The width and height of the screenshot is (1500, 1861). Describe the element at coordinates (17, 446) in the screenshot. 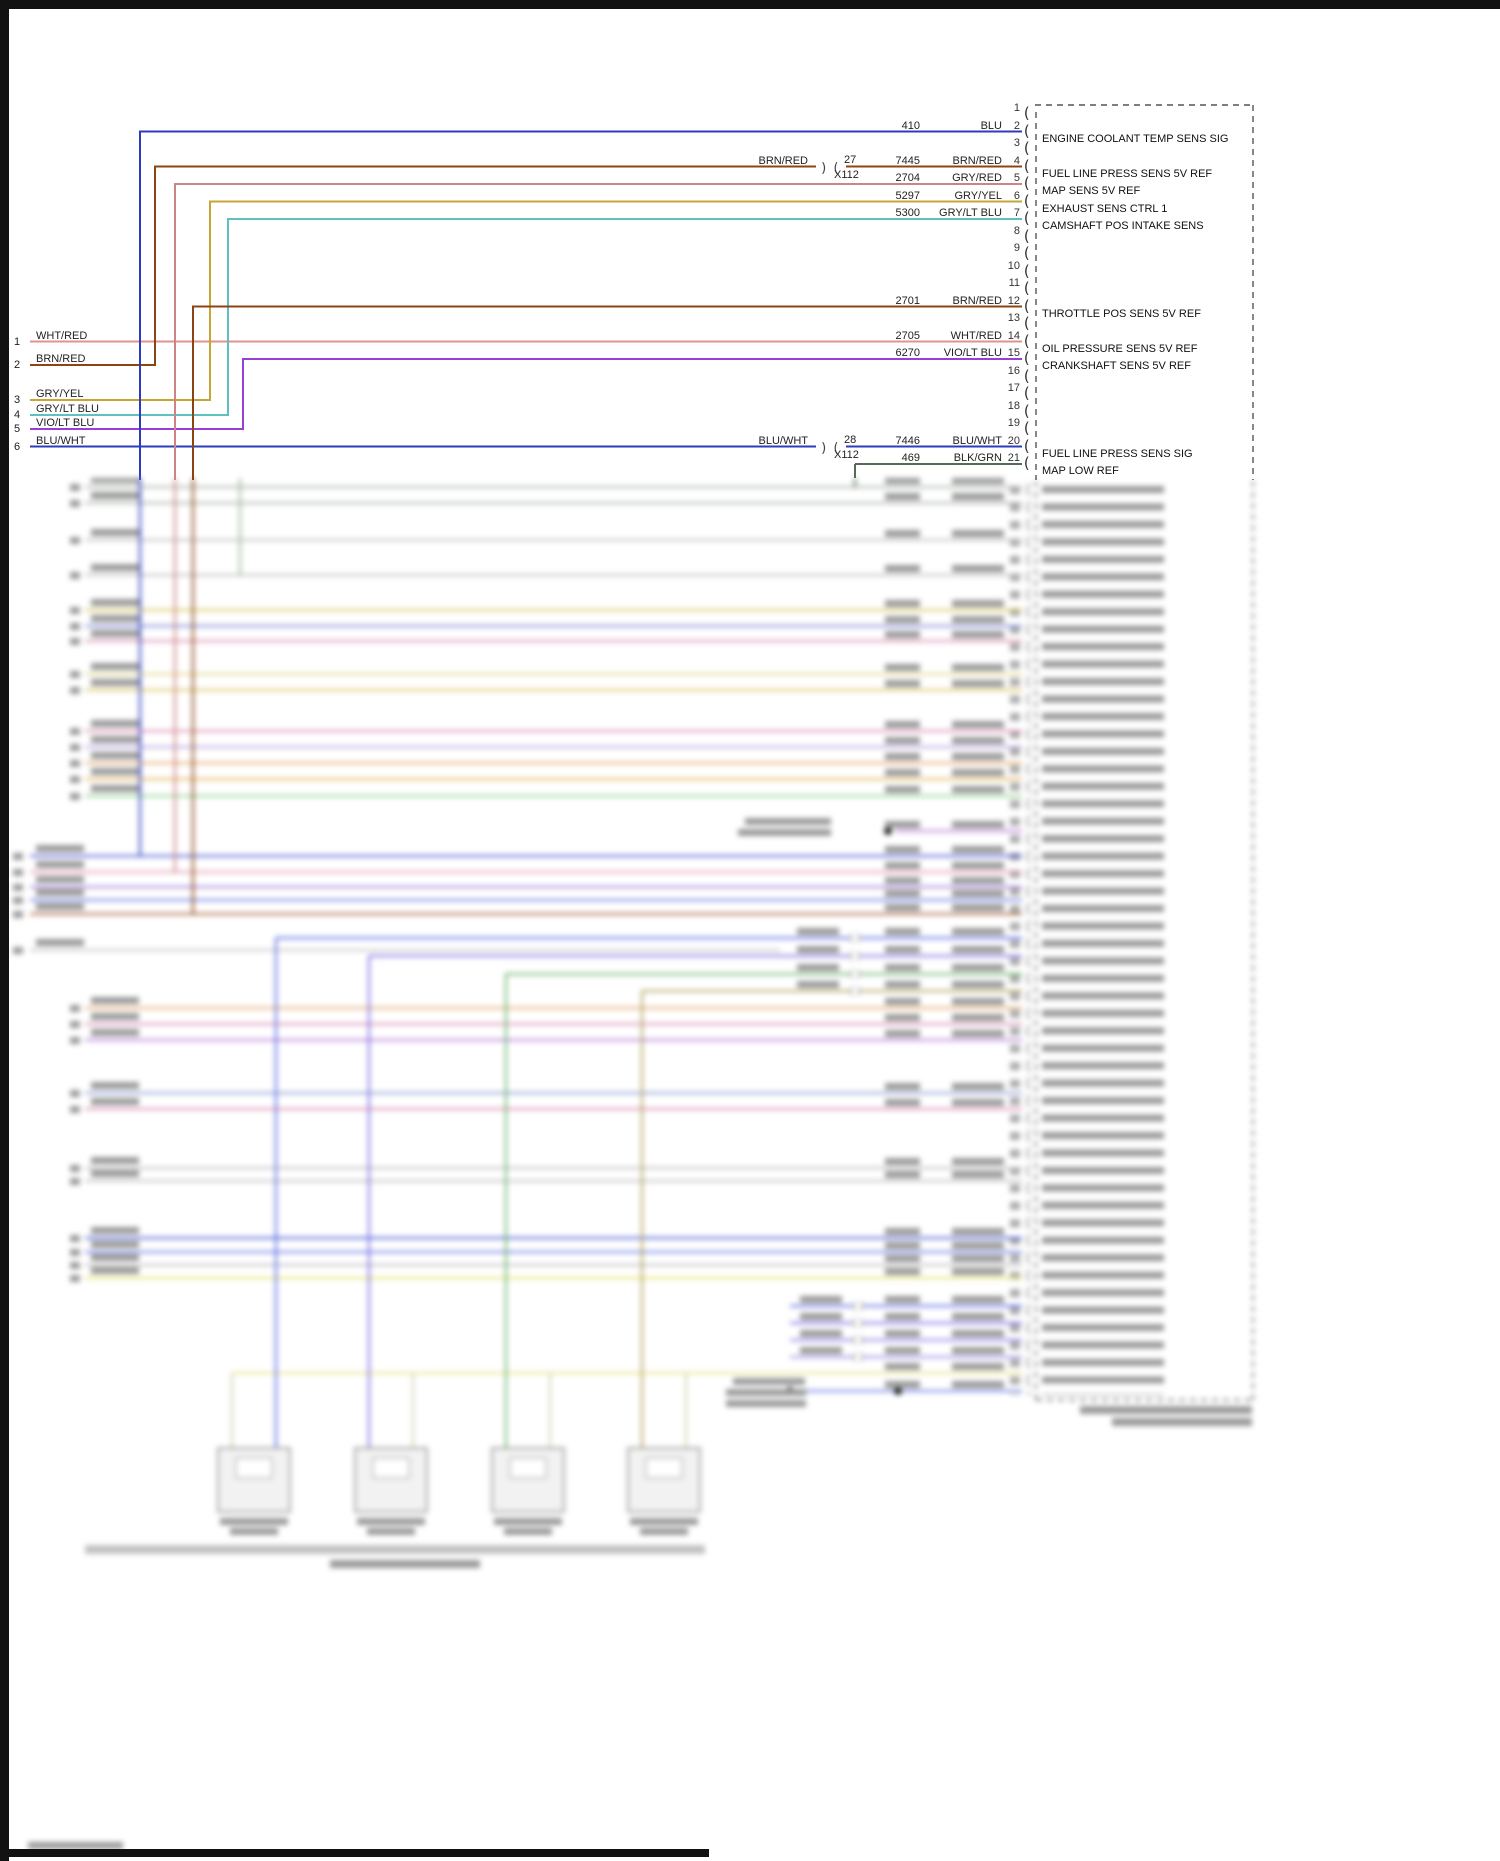

I see `pin-number: 6` at that location.